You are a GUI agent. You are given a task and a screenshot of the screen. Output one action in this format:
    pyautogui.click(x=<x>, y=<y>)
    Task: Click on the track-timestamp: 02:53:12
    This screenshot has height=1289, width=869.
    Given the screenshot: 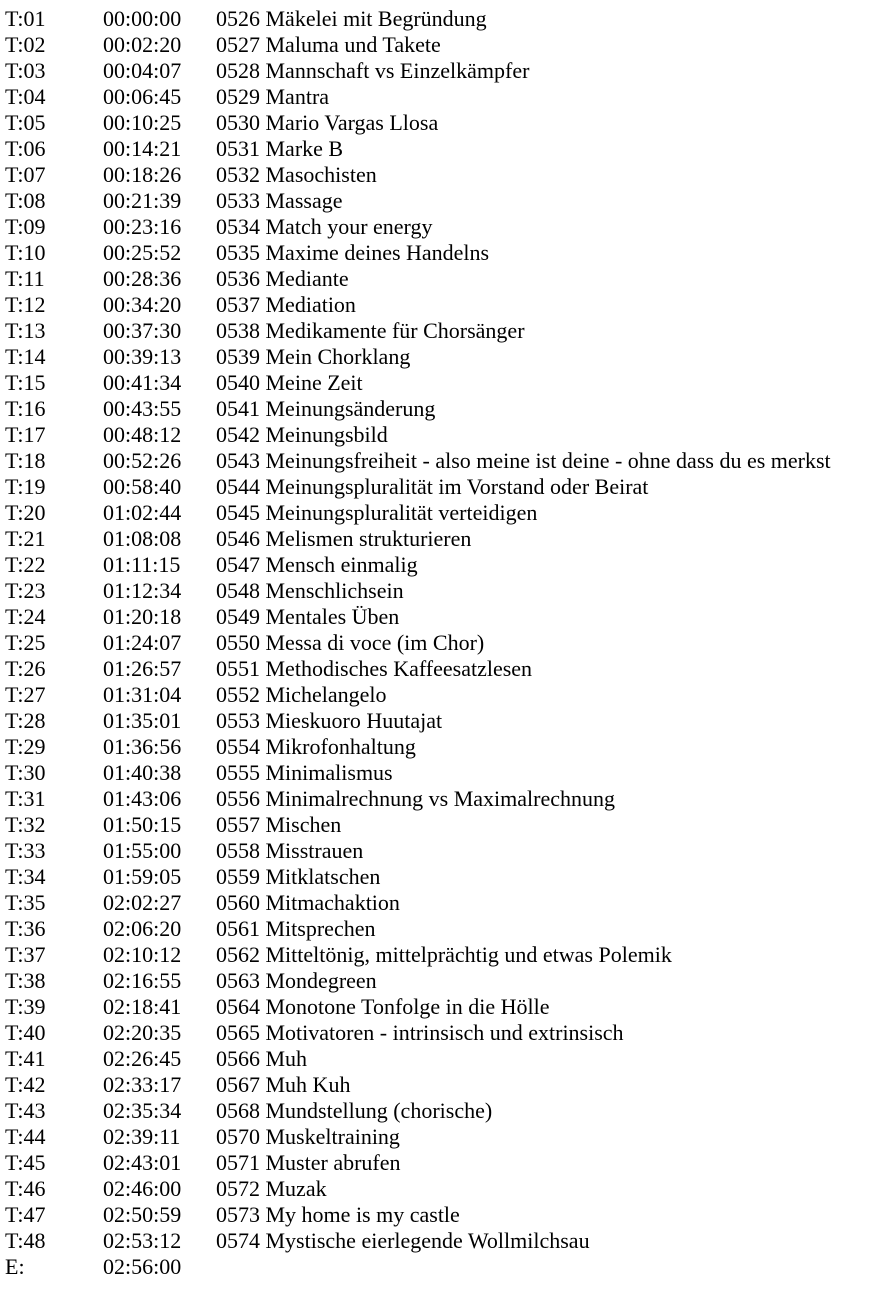 What is the action you would take?
    pyautogui.click(x=142, y=1240)
    